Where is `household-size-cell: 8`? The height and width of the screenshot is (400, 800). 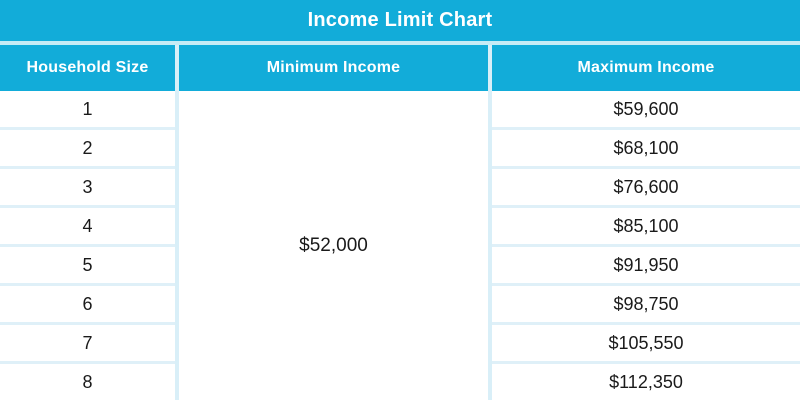
household-size-cell: 8 is located at coordinates (87, 382).